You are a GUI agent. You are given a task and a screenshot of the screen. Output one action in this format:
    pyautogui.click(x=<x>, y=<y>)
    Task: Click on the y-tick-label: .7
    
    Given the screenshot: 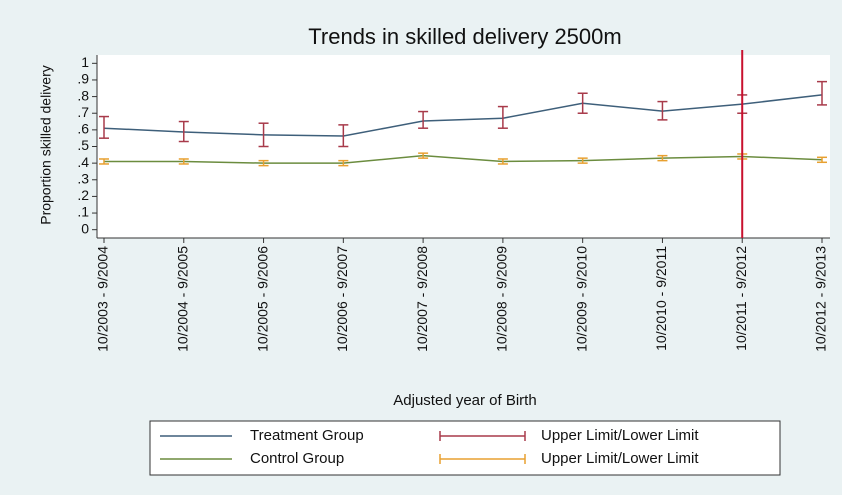 What is the action you would take?
    pyautogui.click(x=83, y=112)
    